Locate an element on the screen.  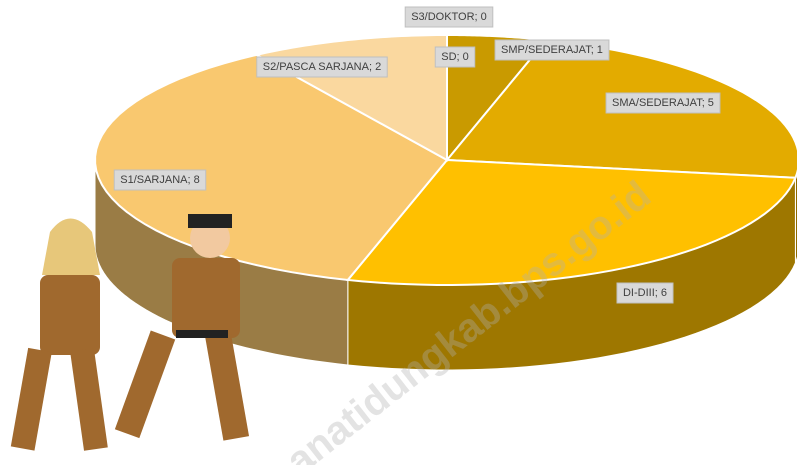
data-label: DI-DIII; 6 is located at coordinates (645, 293).